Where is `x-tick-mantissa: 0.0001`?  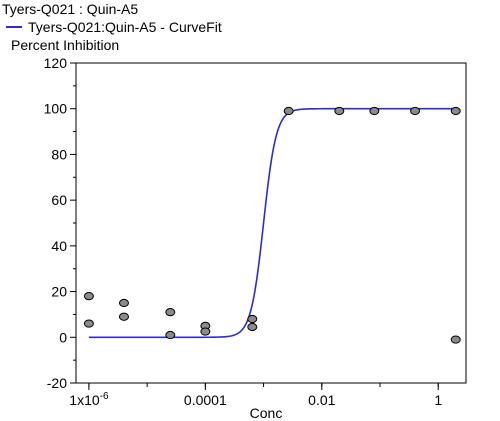
x-tick-mantissa: 0.0001 is located at coordinates (205, 400).